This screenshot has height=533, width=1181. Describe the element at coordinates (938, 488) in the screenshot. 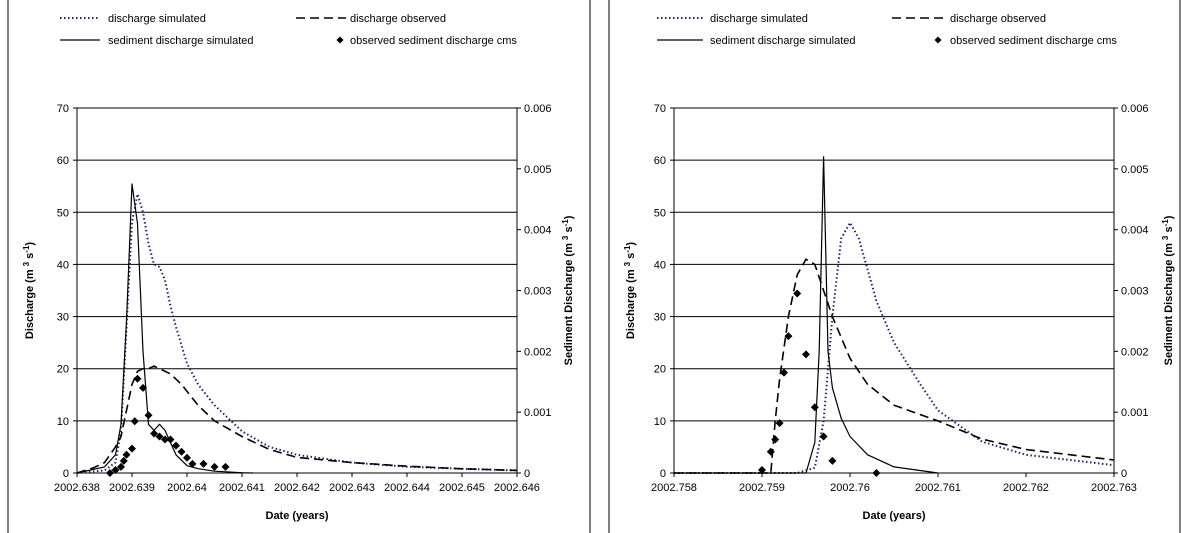

I see `x-tick-label: 2002.761` at that location.